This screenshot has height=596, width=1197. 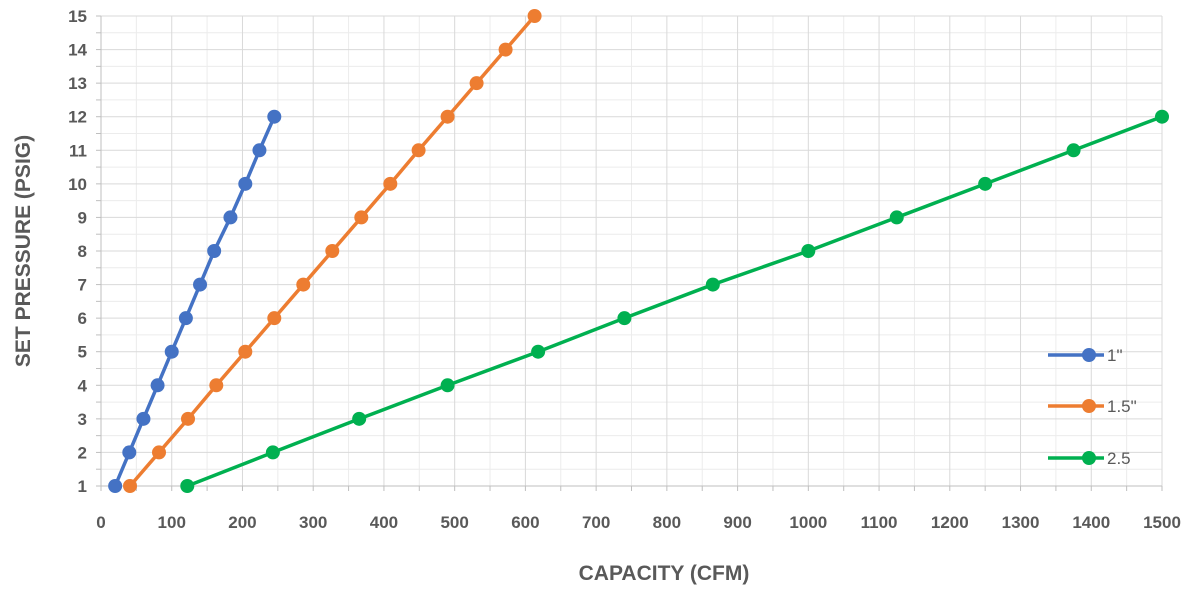 I want to click on y-tick-label: 15, so click(x=77, y=16).